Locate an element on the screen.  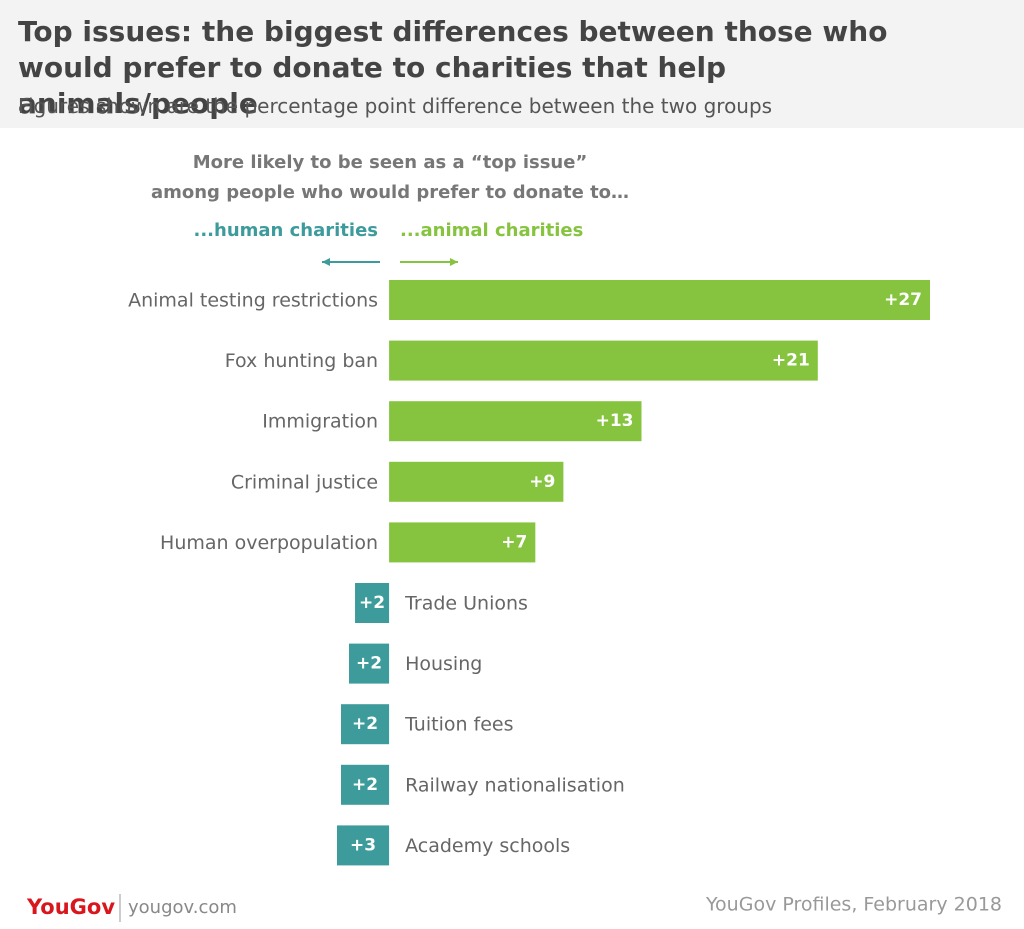
legend-label: ...human charities is located at coordinates (286, 230).